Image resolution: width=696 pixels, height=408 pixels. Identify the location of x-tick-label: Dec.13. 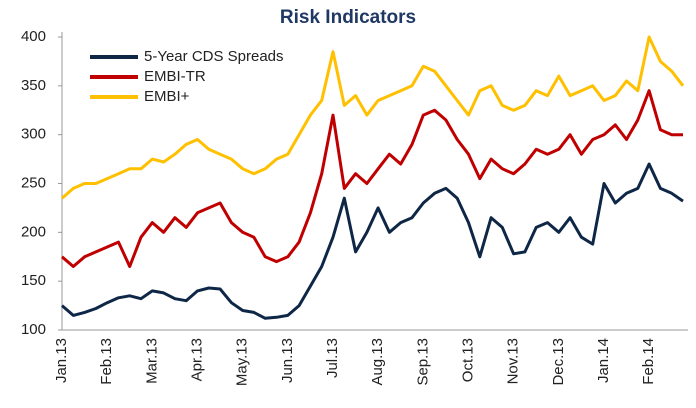
(558, 362).